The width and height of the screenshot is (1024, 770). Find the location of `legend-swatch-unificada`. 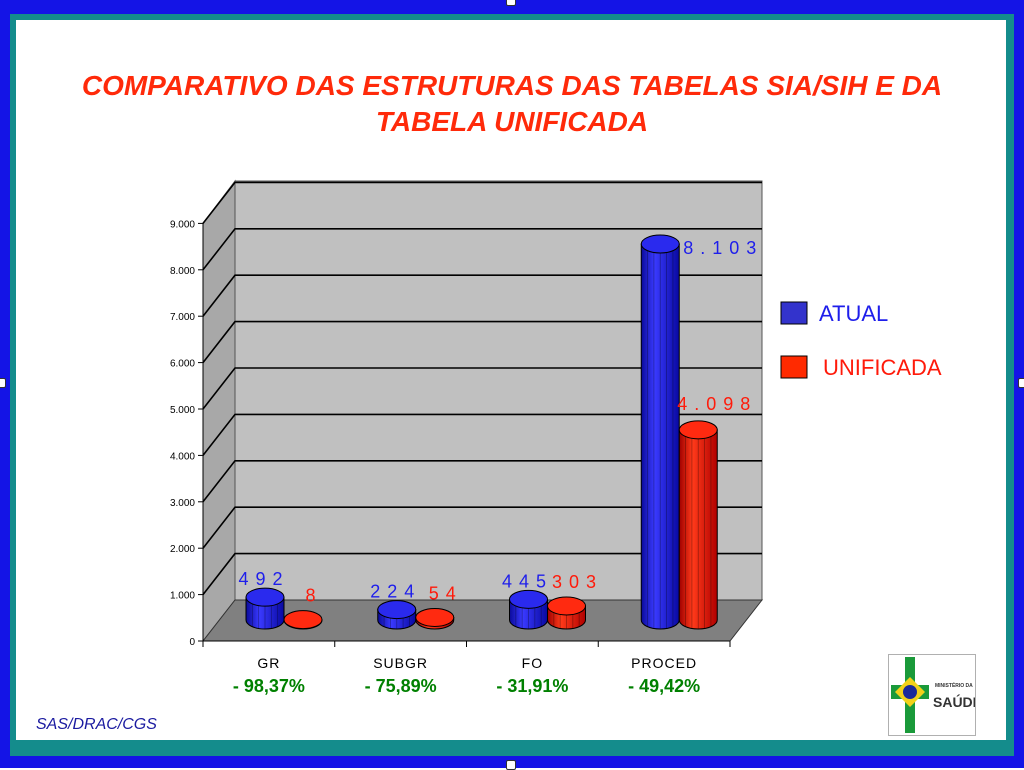

legend-swatch-unificada is located at coordinates (794, 367).